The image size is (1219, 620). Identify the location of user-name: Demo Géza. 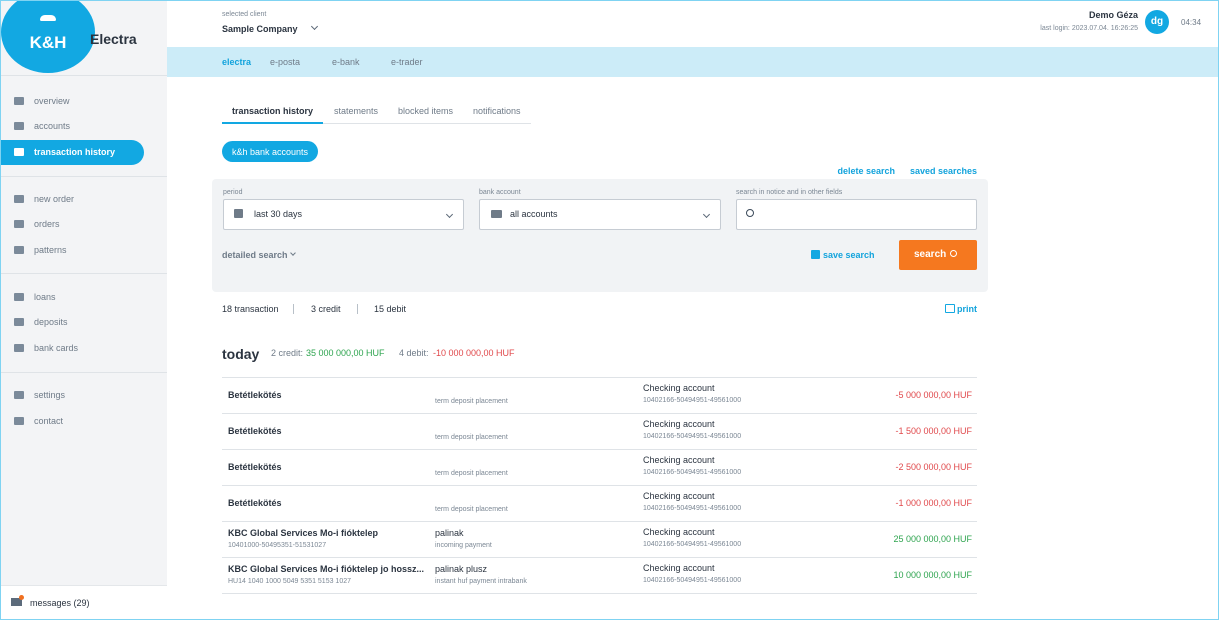
(1113, 15).